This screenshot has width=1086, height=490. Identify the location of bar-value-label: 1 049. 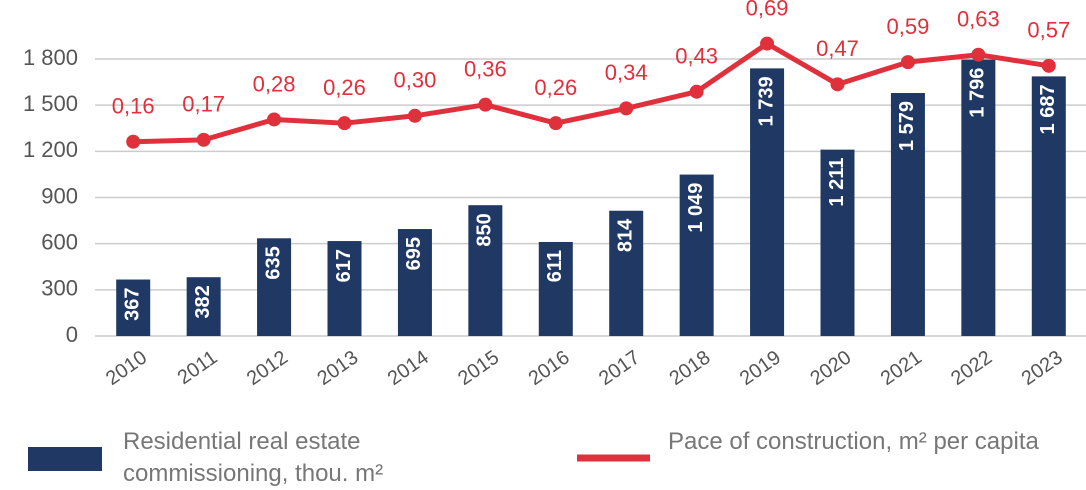
(696, 208).